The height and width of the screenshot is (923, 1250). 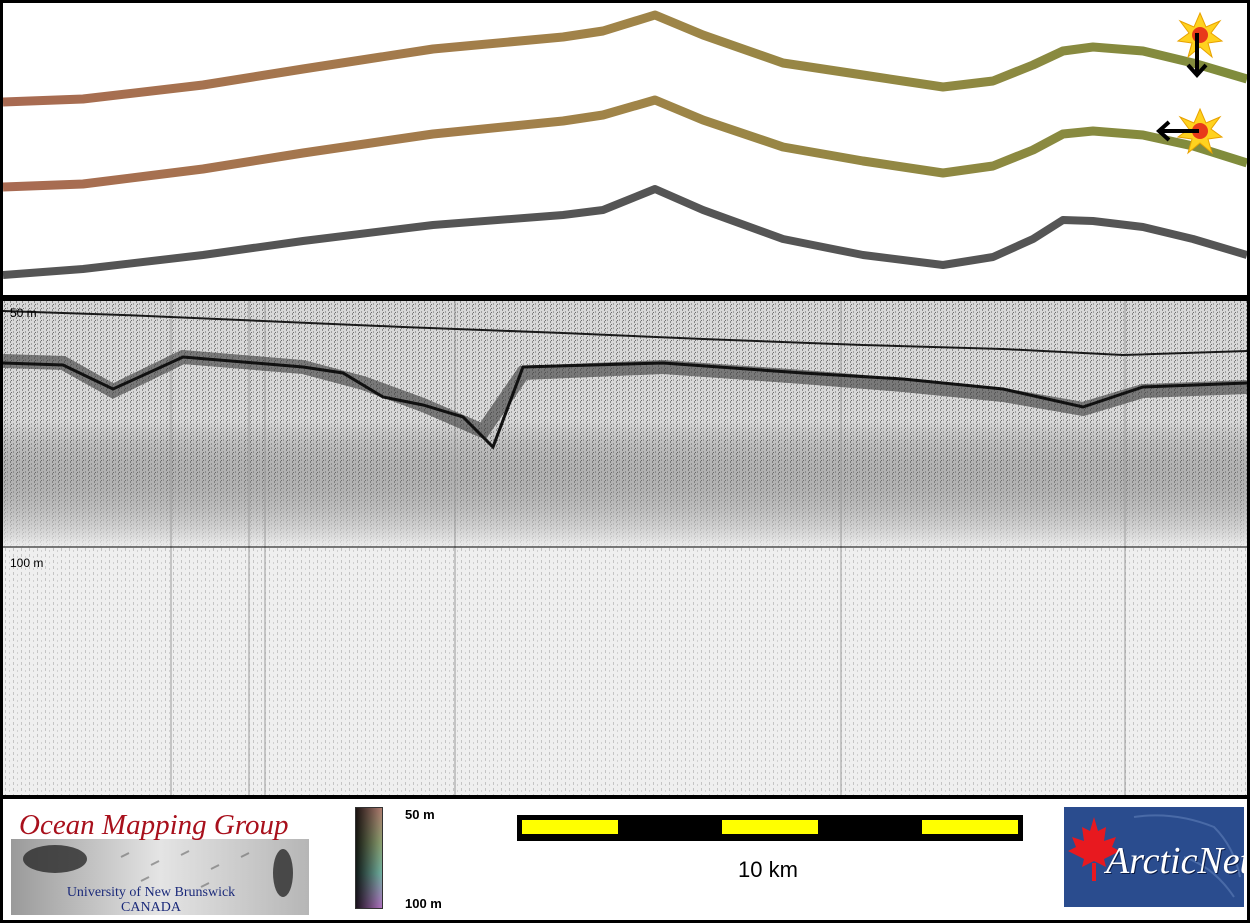 I want to click on scale-bar, so click(x=770, y=828).